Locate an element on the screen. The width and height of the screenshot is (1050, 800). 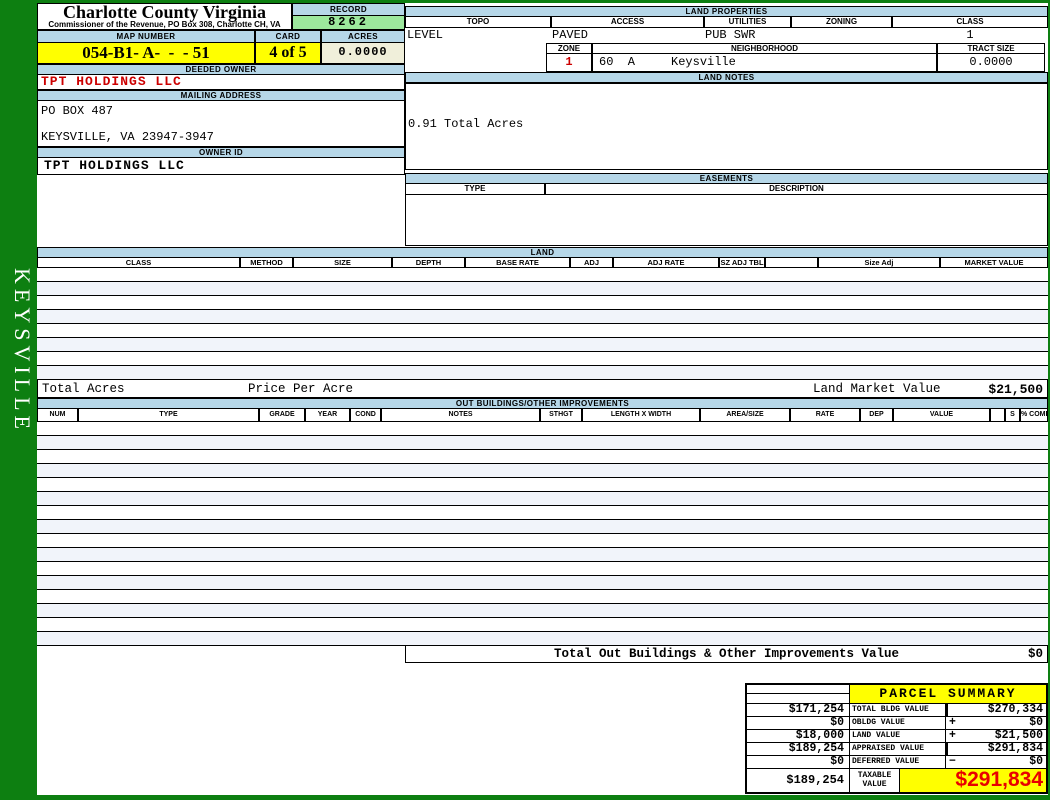
col-notes: NOTES is located at coordinates (460, 415).